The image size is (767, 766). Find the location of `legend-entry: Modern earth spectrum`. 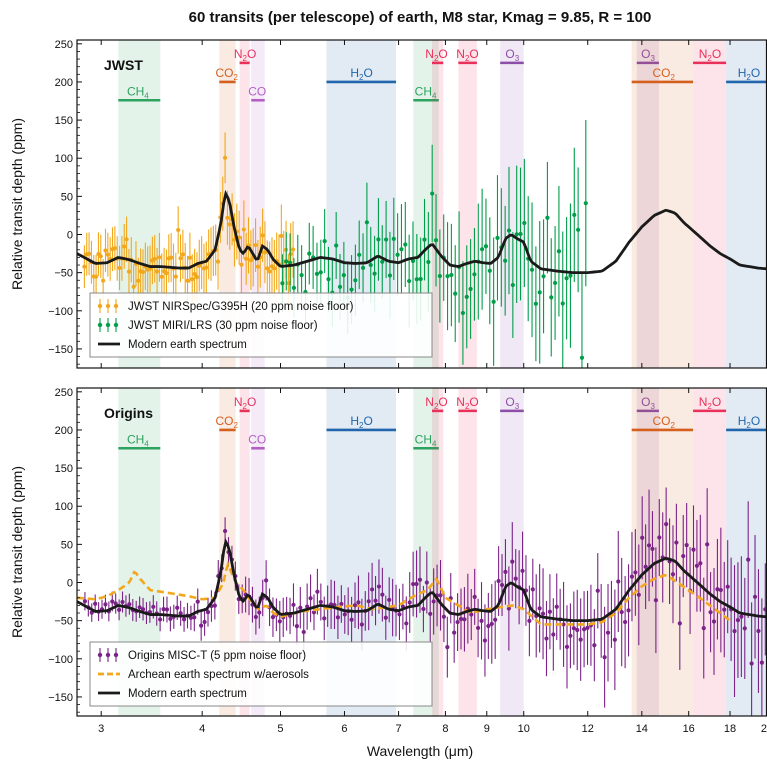

legend-entry: Modern earth spectrum is located at coordinates (172, 345).